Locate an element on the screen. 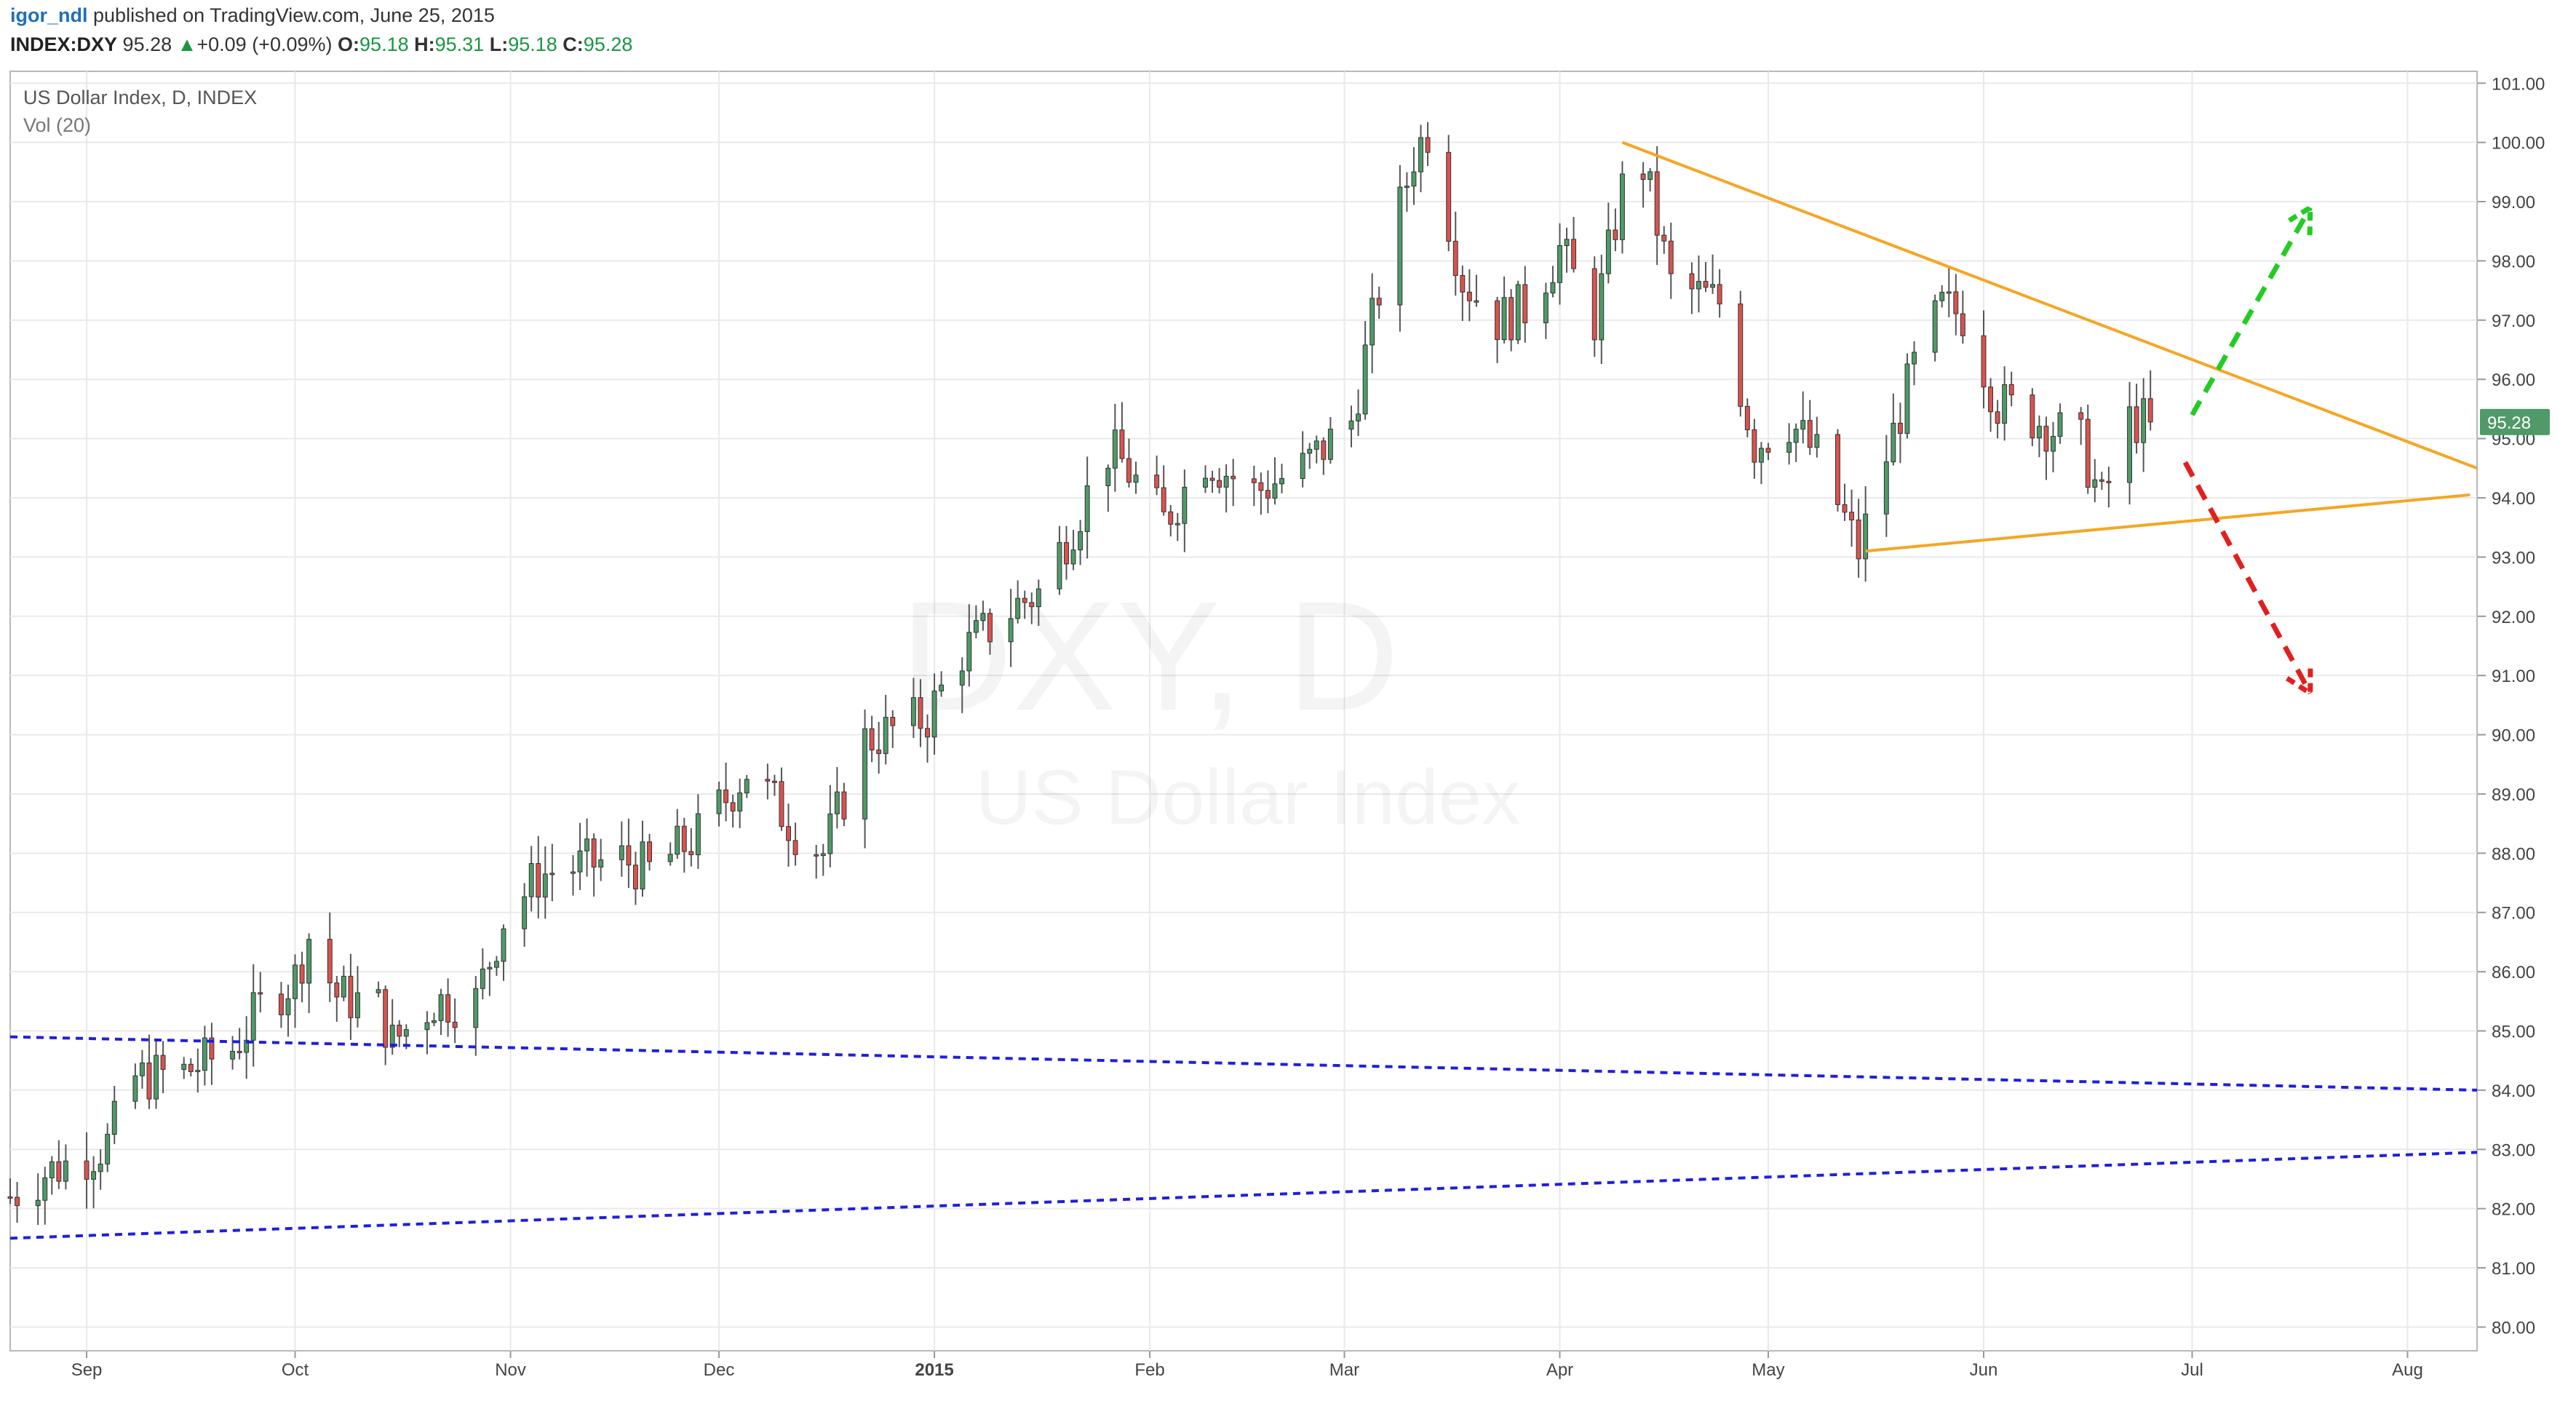 The width and height of the screenshot is (2576, 1401). x-axis: Sep Oct Nov Dec 2015 Feb Mar Apr May Jun Jul Aug is located at coordinates (1247, 1365).